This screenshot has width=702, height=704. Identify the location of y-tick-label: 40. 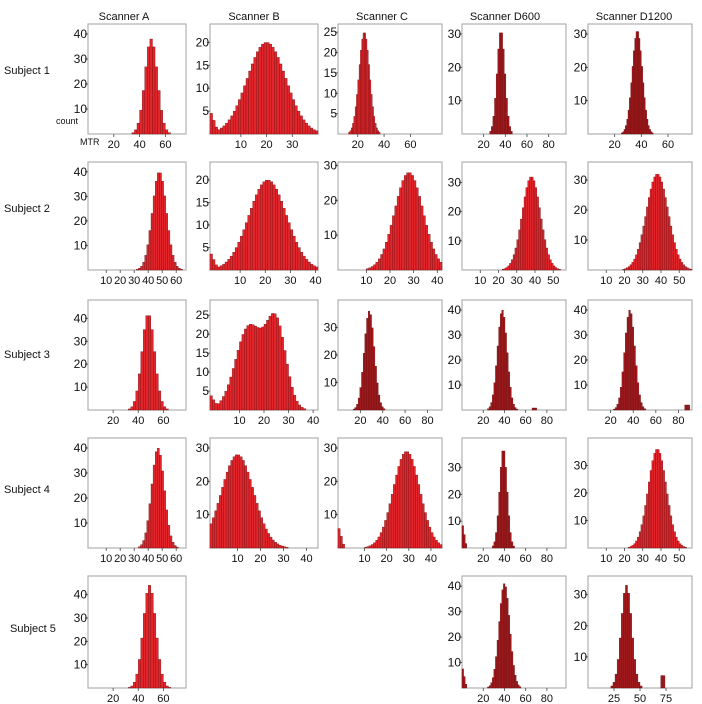
(81, 448).